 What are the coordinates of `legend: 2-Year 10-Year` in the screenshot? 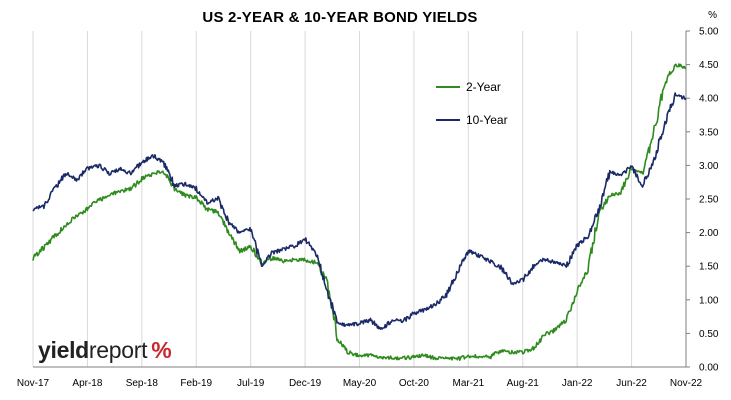 It's located at (472, 103).